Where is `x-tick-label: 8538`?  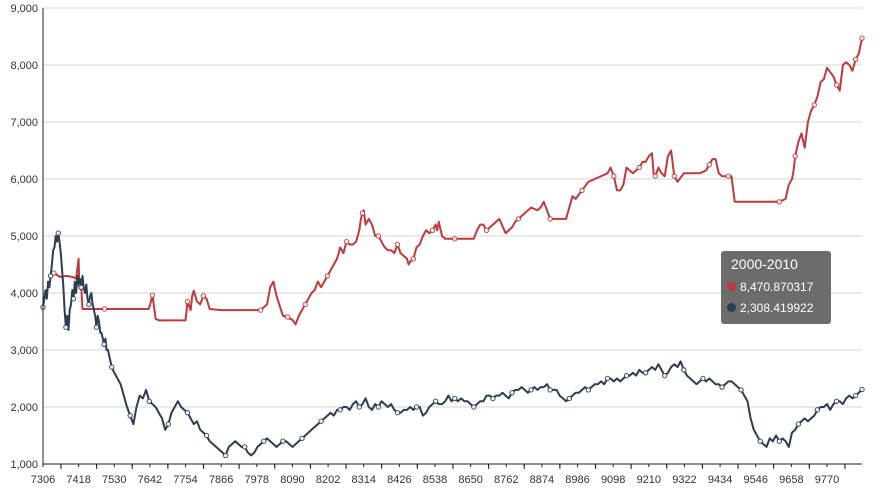
x-tick-label: 8538 is located at coordinates (435, 480).